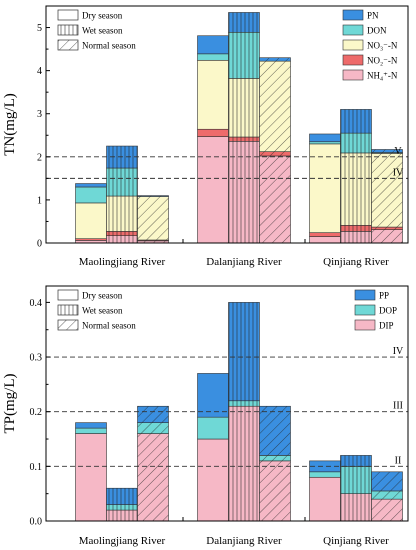 The width and height of the screenshot is (416, 550). I want to click on tn-bar-3-dry-no3, so click(325, 188).